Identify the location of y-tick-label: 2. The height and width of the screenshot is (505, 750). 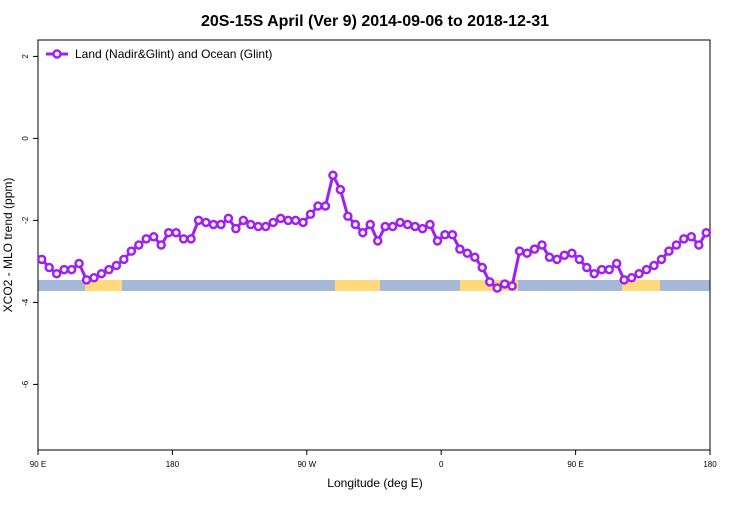
(25, 56).